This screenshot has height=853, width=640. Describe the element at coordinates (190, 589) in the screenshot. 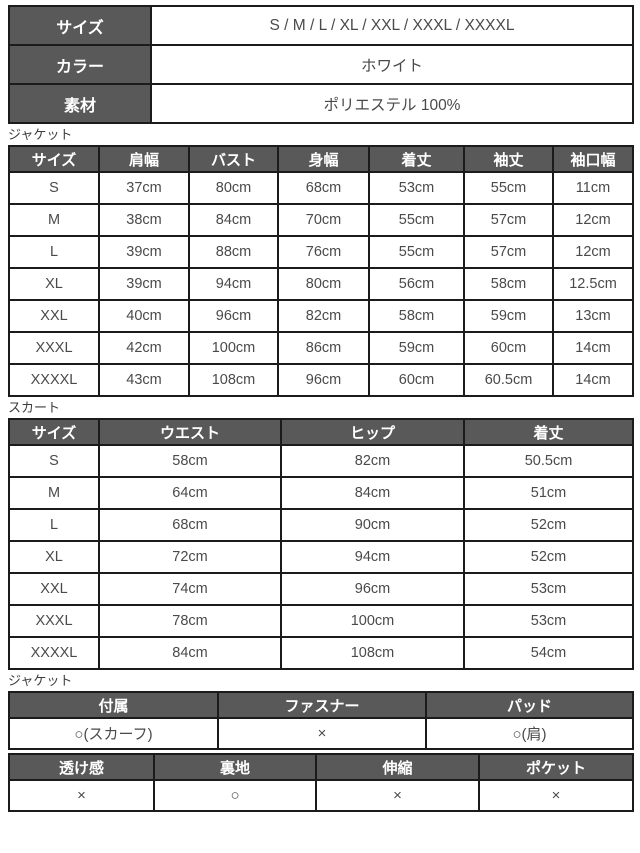

I see `table-cell: 74cm` at that location.